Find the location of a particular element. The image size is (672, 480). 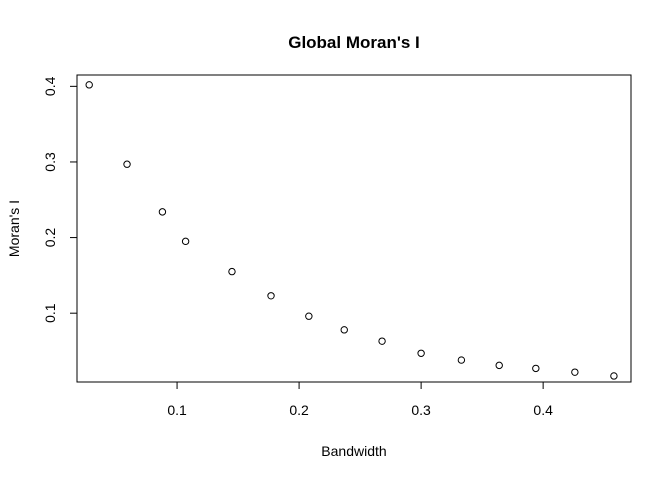

x-tick-label: 0.3 is located at coordinates (421, 410).